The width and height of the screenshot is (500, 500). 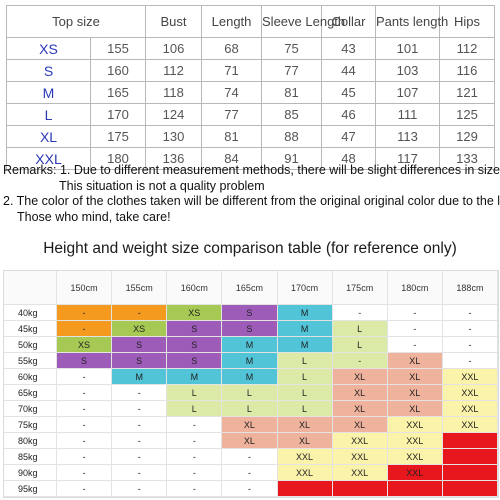 I want to click on size-measure-cell: 103, so click(x=408, y=70).